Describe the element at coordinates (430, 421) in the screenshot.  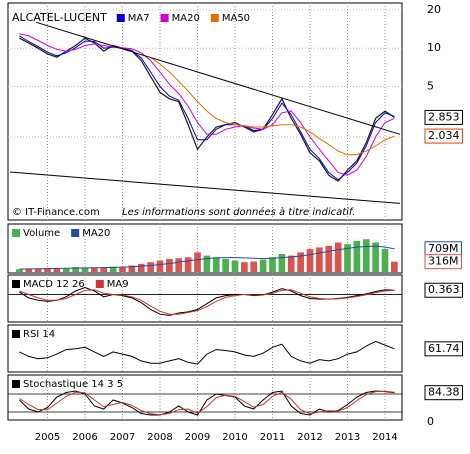
I see `y-tick-label: 0` at that location.